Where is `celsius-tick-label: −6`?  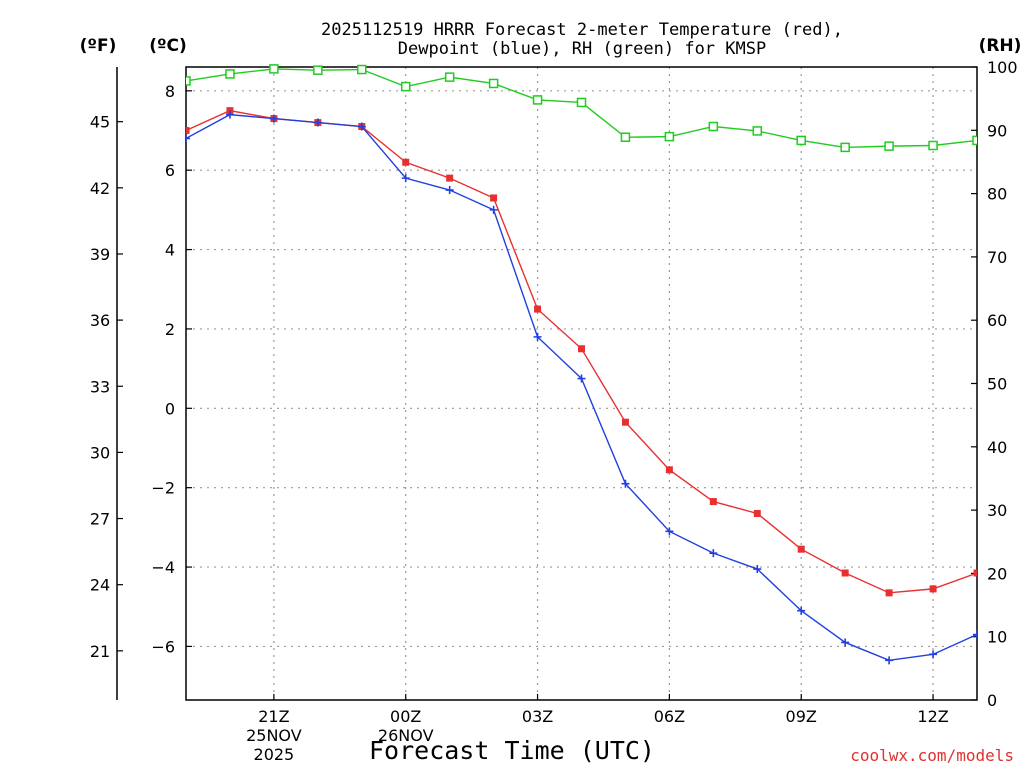
celsius-tick-label: −6 is located at coordinates (163, 646).